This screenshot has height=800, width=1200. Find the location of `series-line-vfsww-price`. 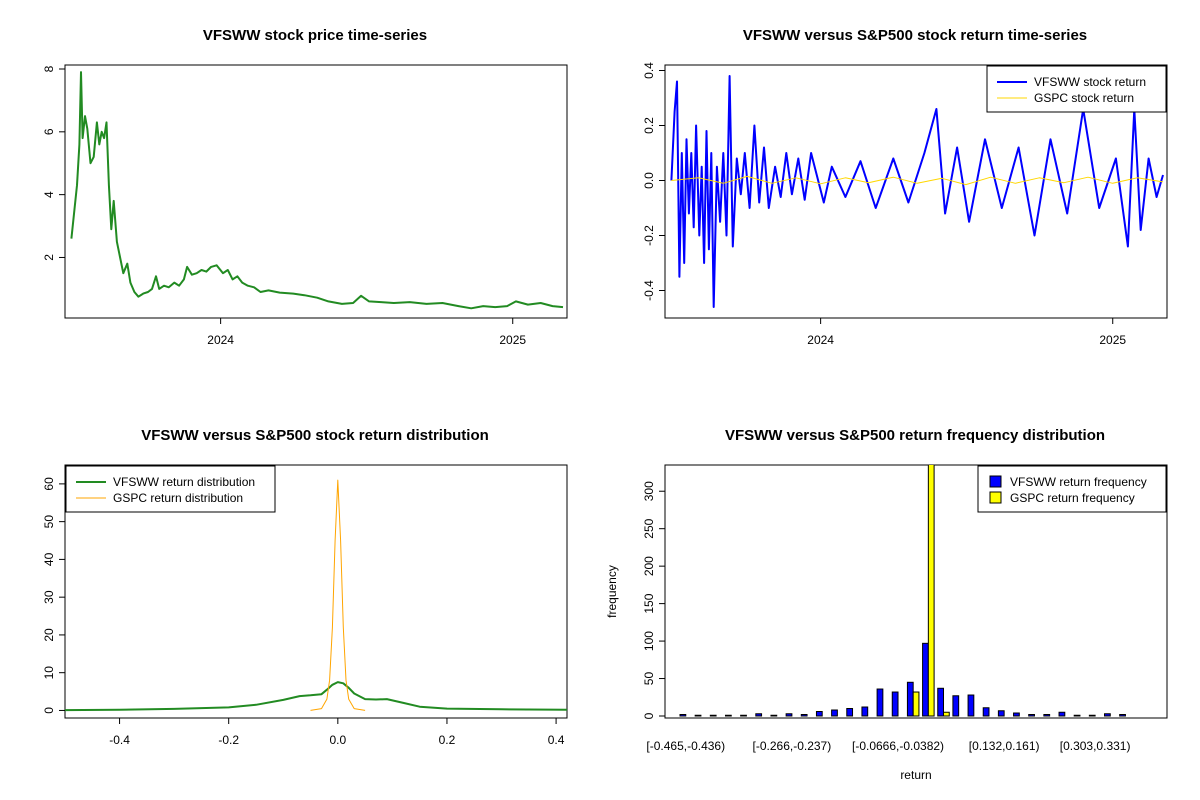

series-line-vfsww-price is located at coordinates (317, 190).